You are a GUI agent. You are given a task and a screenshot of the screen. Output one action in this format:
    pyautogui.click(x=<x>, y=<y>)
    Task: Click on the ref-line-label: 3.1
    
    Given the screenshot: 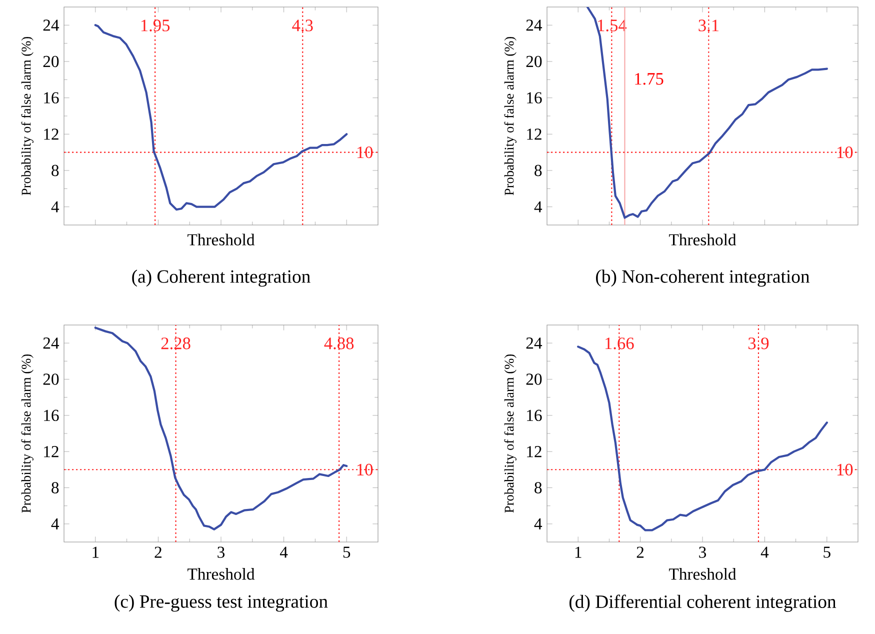 What is the action you would take?
    pyautogui.click(x=708, y=26)
    